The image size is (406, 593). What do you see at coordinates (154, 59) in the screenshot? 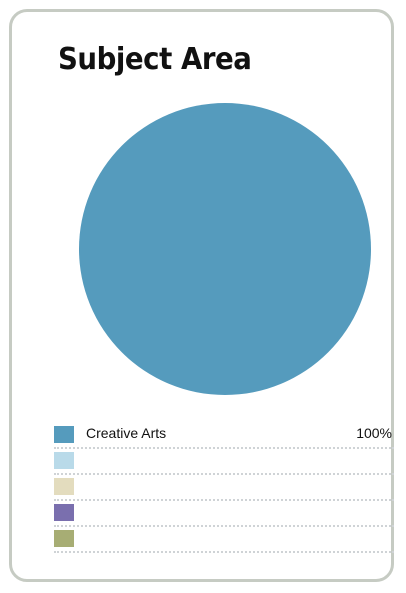
I see `chart-title: Subject Area` at bounding box center [154, 59].